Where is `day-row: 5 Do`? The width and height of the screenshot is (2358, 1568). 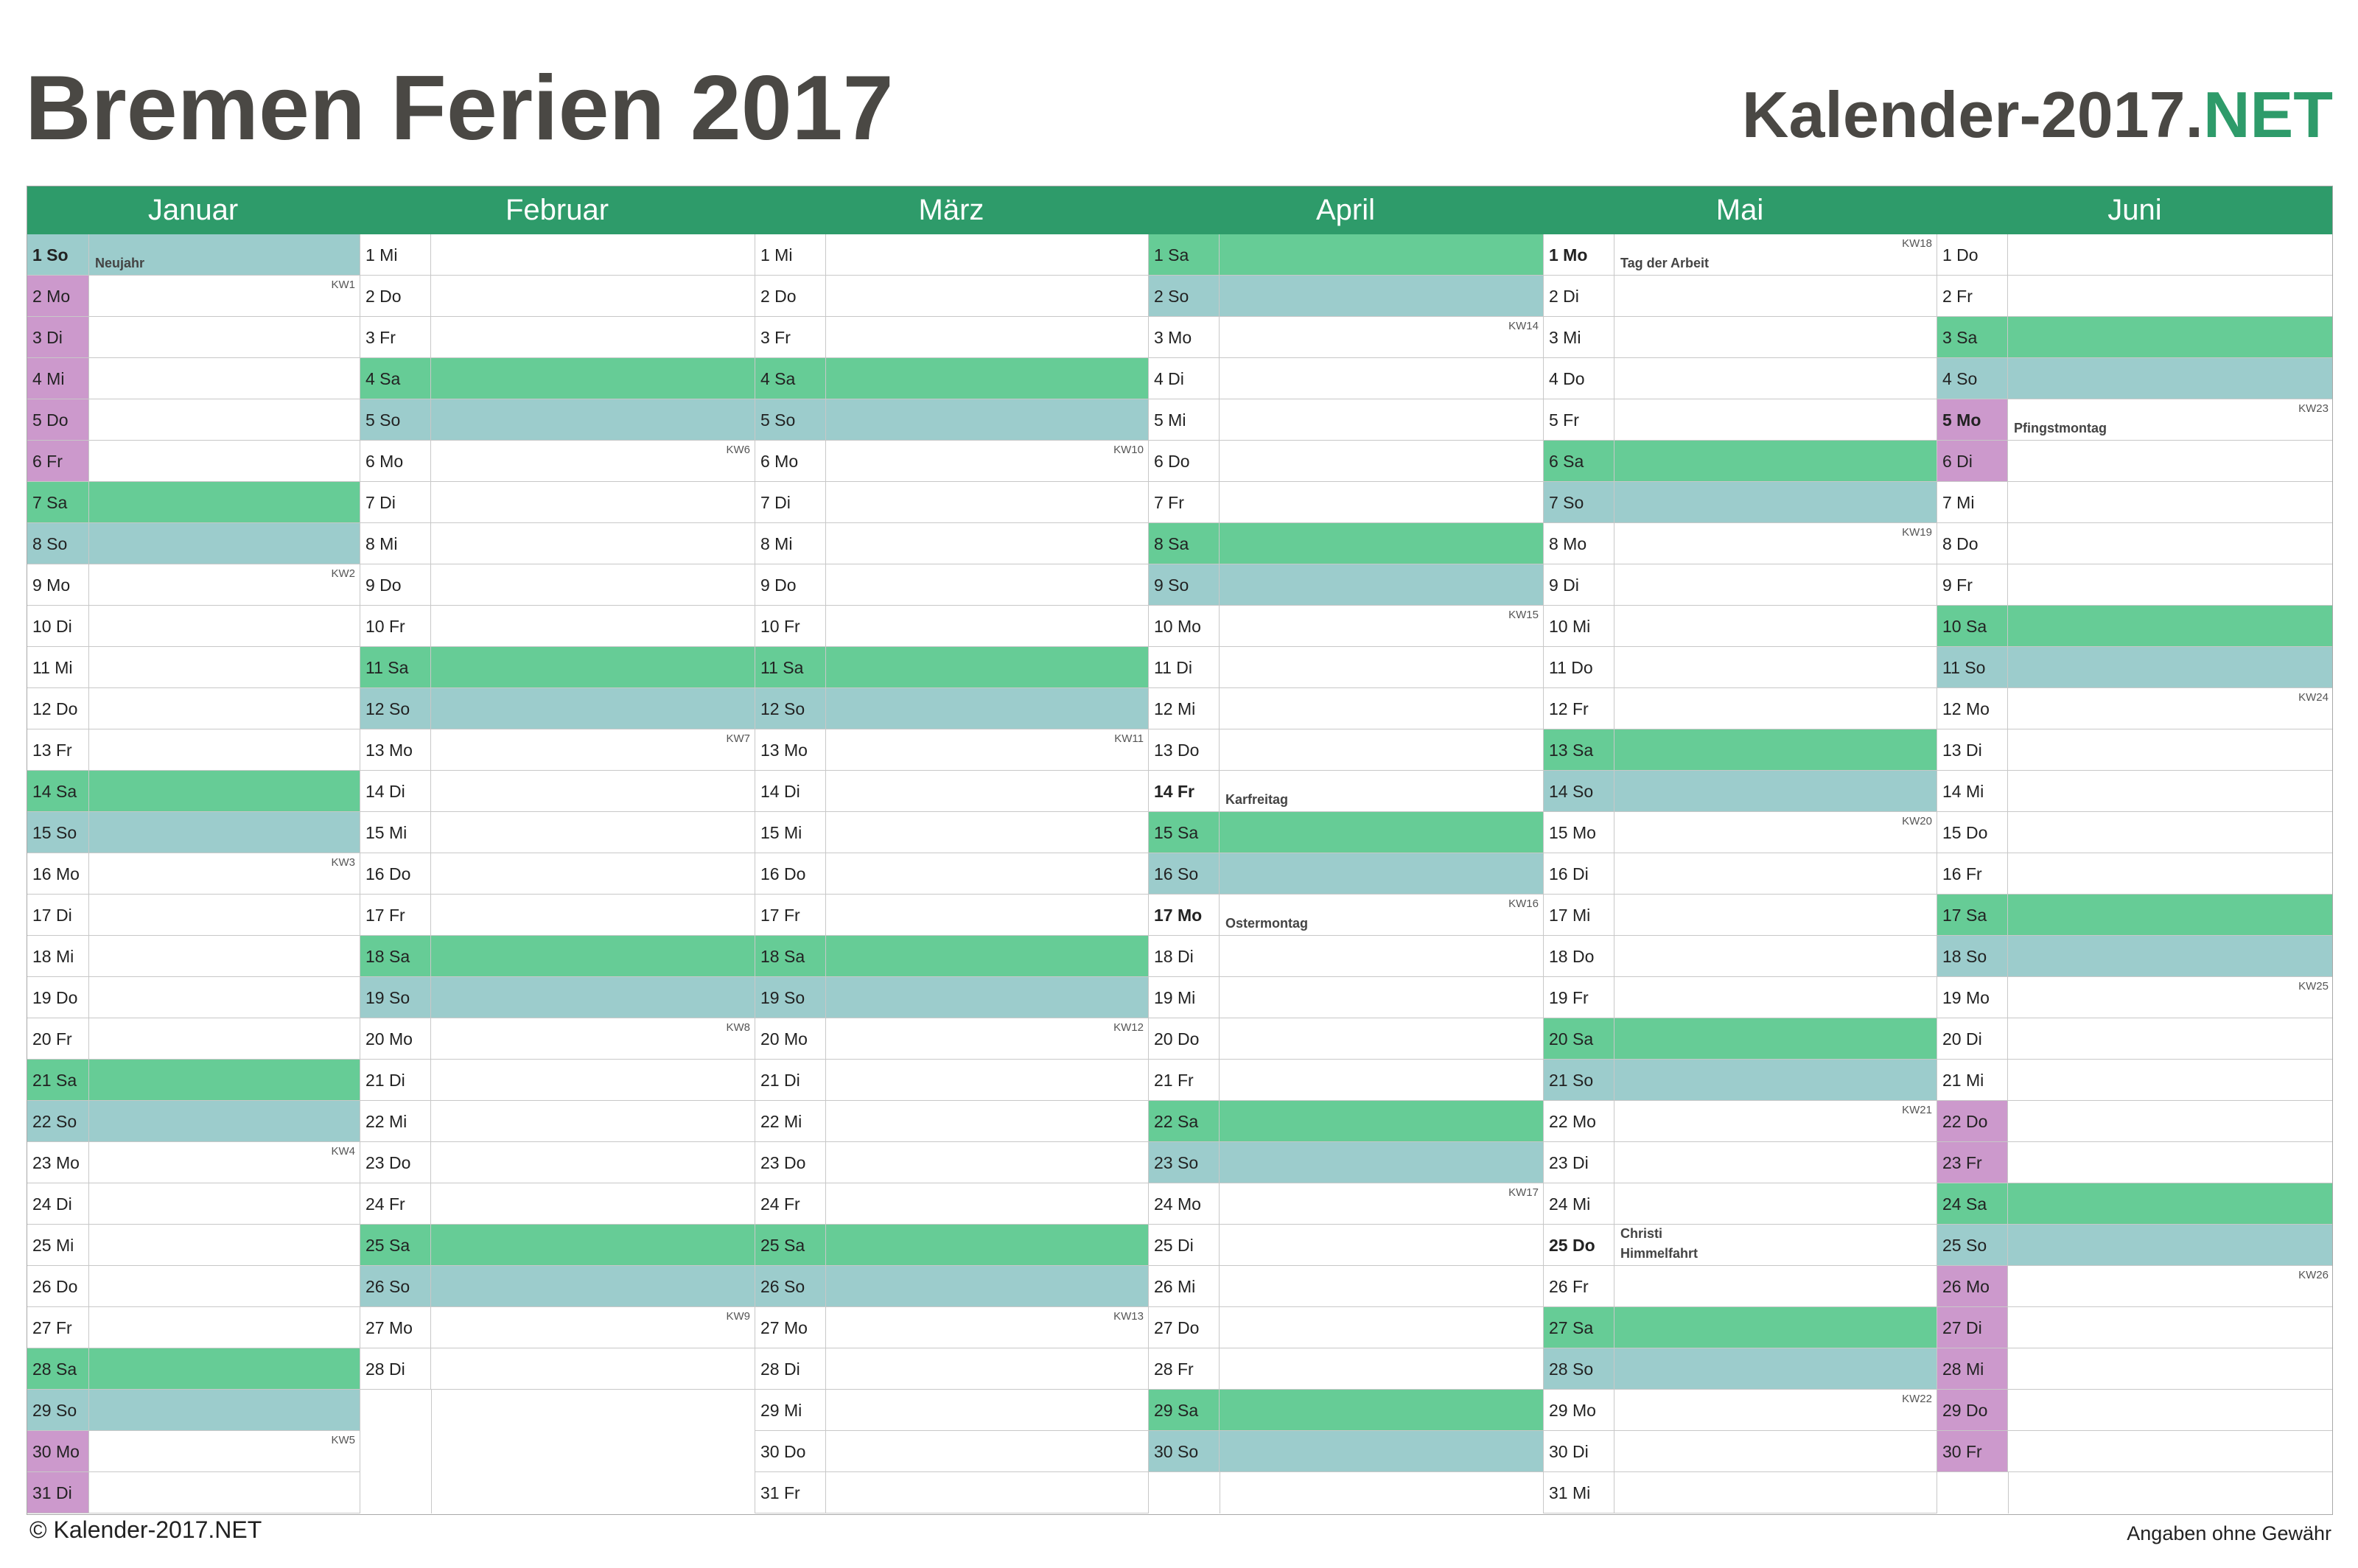 day-row: 5 Do is located at coordinates (193, 420).